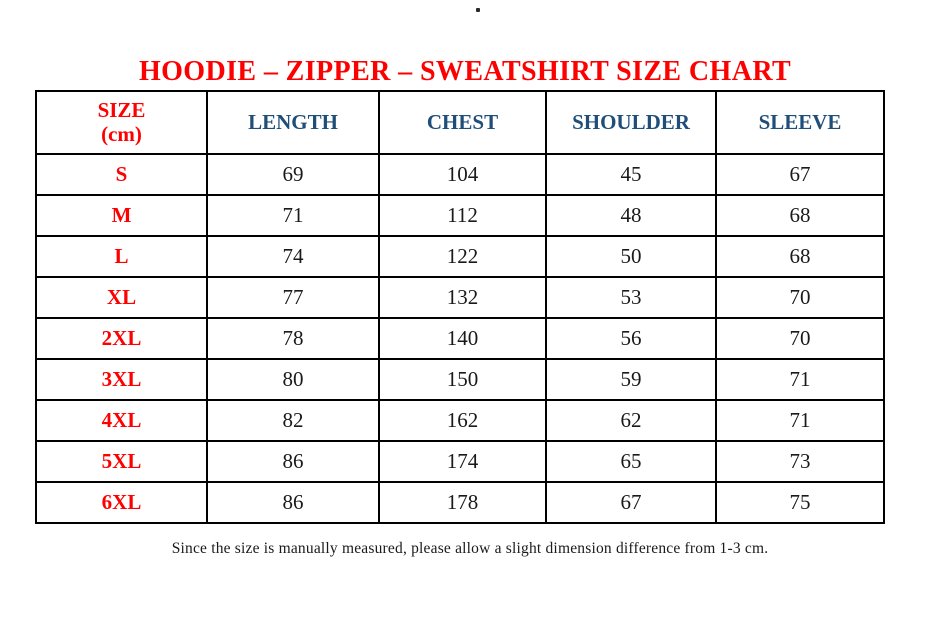  I want to click on length-cell: 80, so click(293, 379).